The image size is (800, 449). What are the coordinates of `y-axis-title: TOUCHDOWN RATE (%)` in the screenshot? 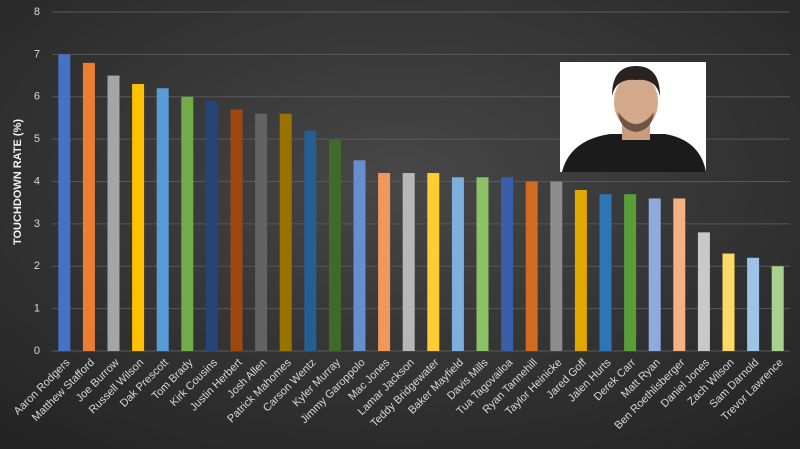 It's located at (18, 182).